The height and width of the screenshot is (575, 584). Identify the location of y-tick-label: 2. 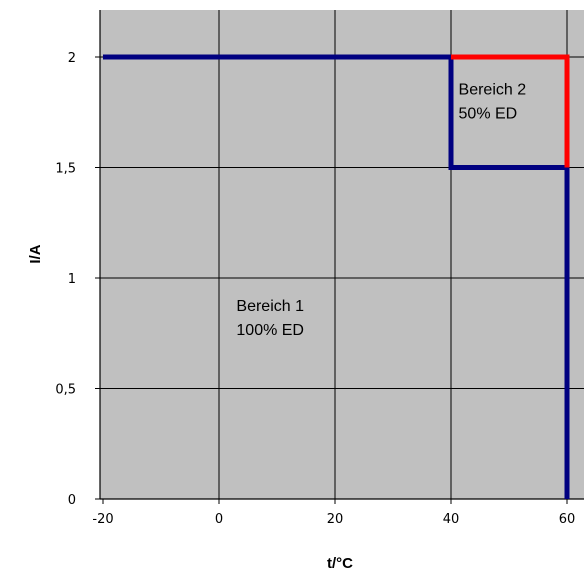
(72, 58).